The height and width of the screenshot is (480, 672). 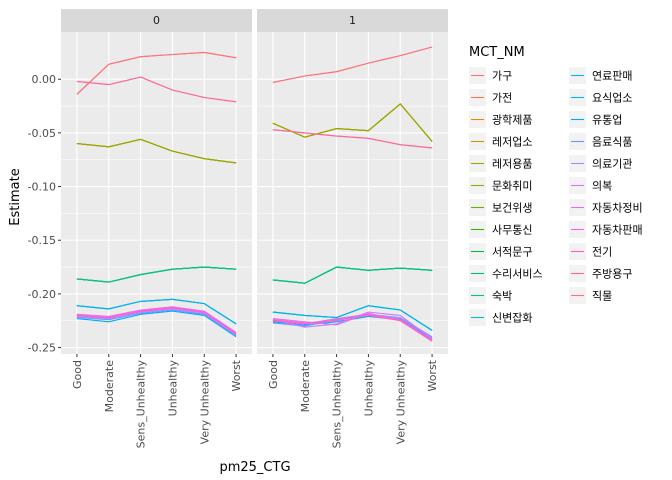 I want to click on legend-item: 신변잡화, so click(x=500, y=317).